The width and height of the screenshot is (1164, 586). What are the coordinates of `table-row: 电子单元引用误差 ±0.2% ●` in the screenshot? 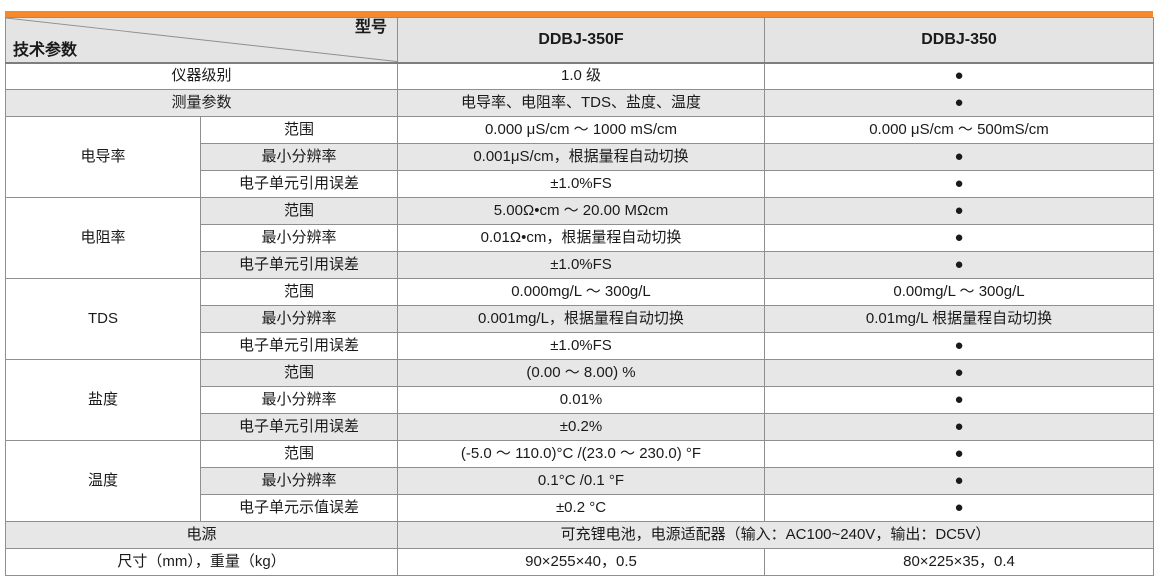 It's located at (580, 427).